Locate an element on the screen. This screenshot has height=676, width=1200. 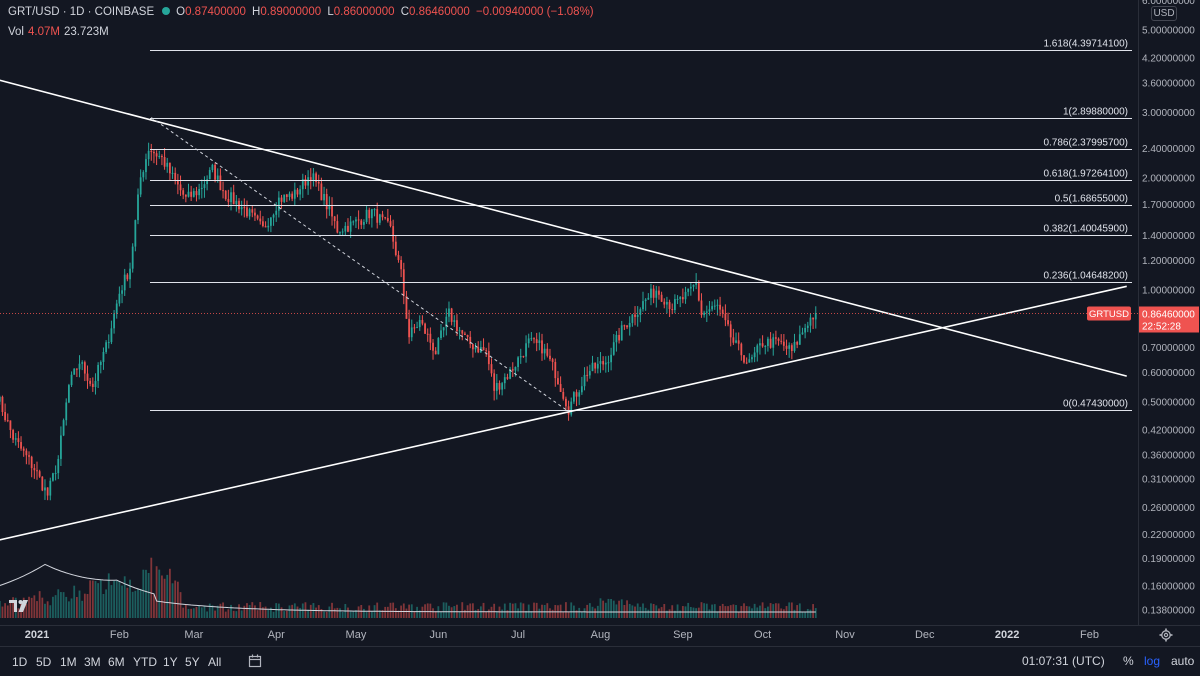
range-1m-button: 1M is located at coordinates (68, 662).